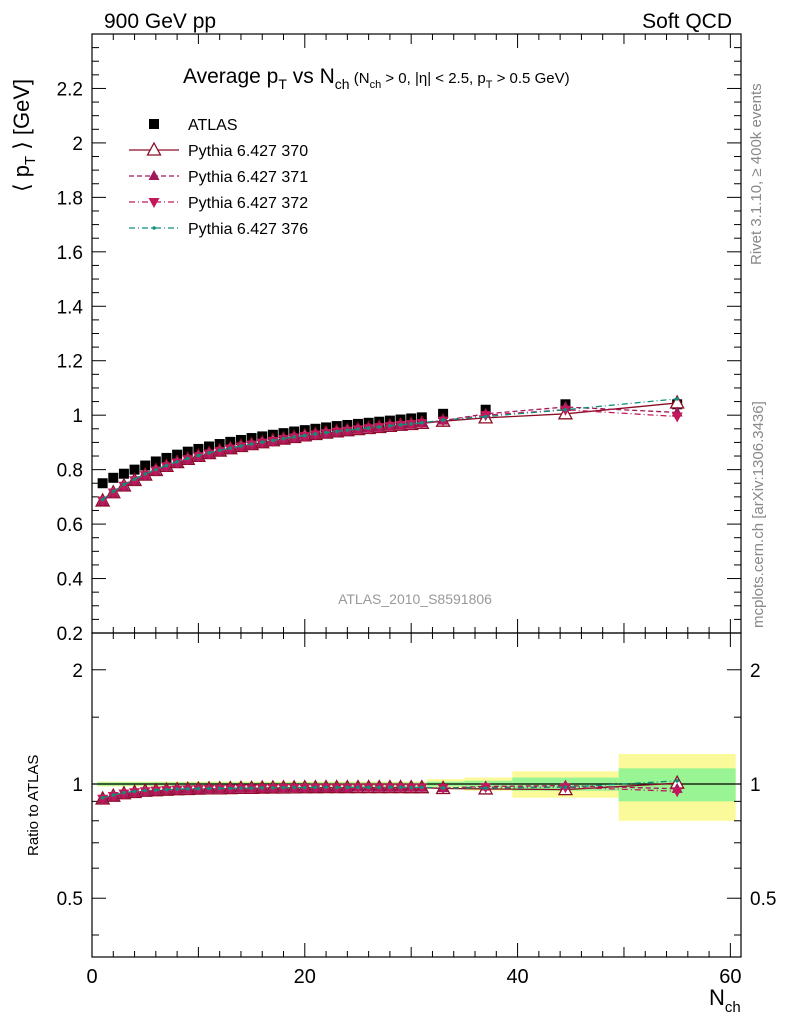 This screenshot has height=1024, width=786. Describe the element at coordinates (756, 174) in the screenshot. I see `rivet-version-label: Rivet 3.1.10, ≥ 400k events` at that location.